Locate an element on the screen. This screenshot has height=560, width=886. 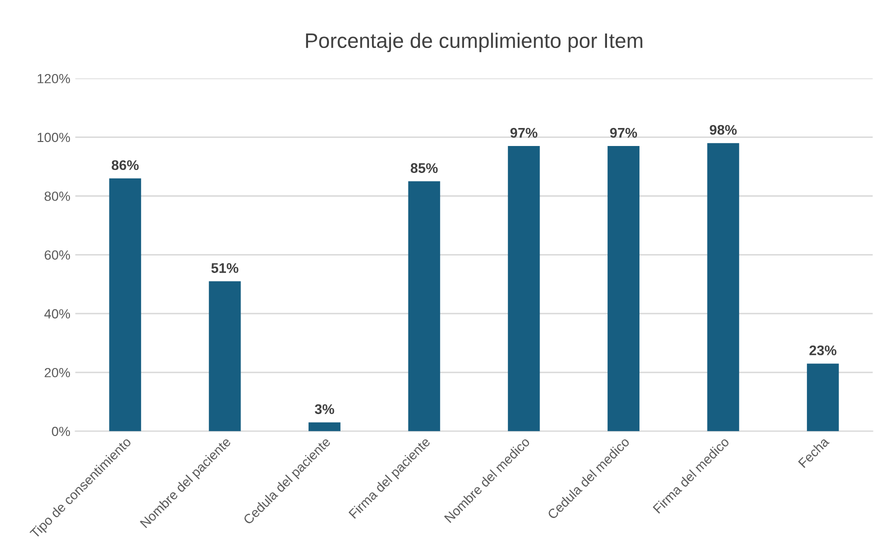
y-tick-label: 40% is located at coordinates (57, 314).